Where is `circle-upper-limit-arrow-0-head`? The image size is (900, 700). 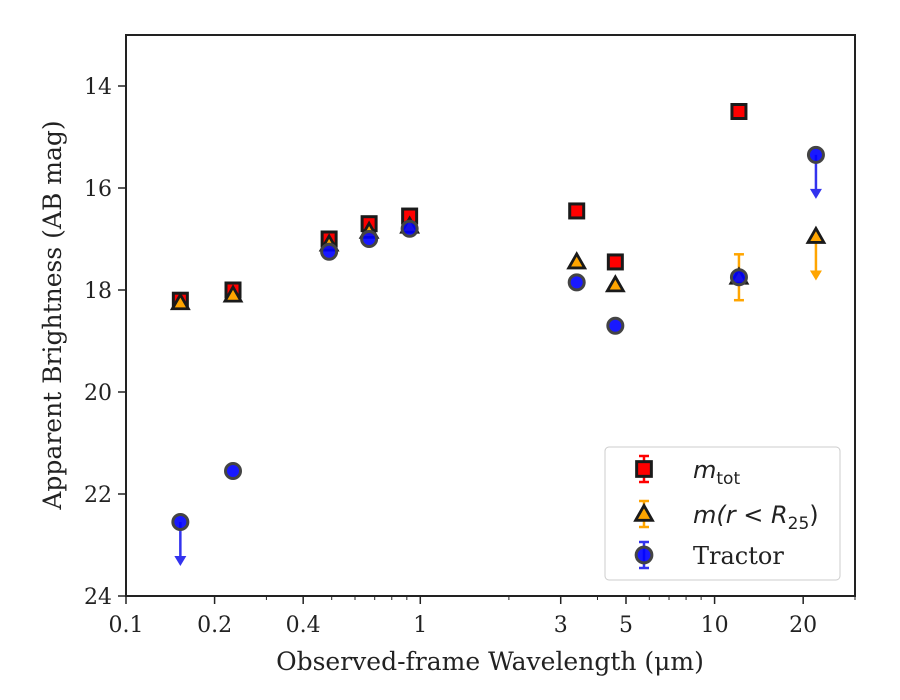
circle-upper-limit-arrow-0-head is located at coordinates (180, 561).